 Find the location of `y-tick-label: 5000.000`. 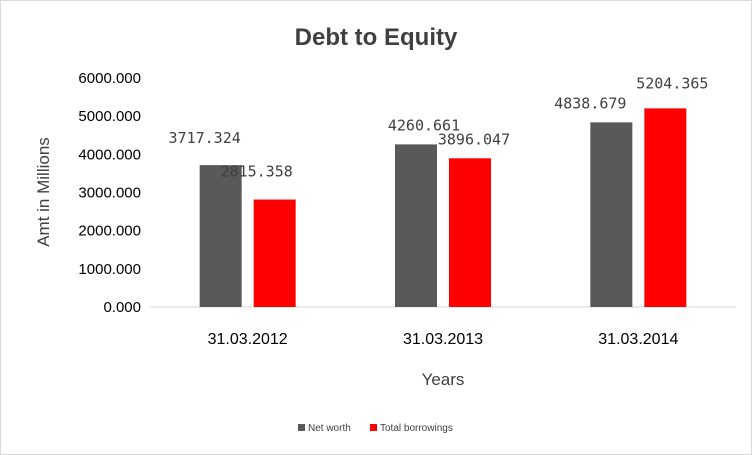

y-tick-label: 5000.000 is located at coordinates (109, 116).